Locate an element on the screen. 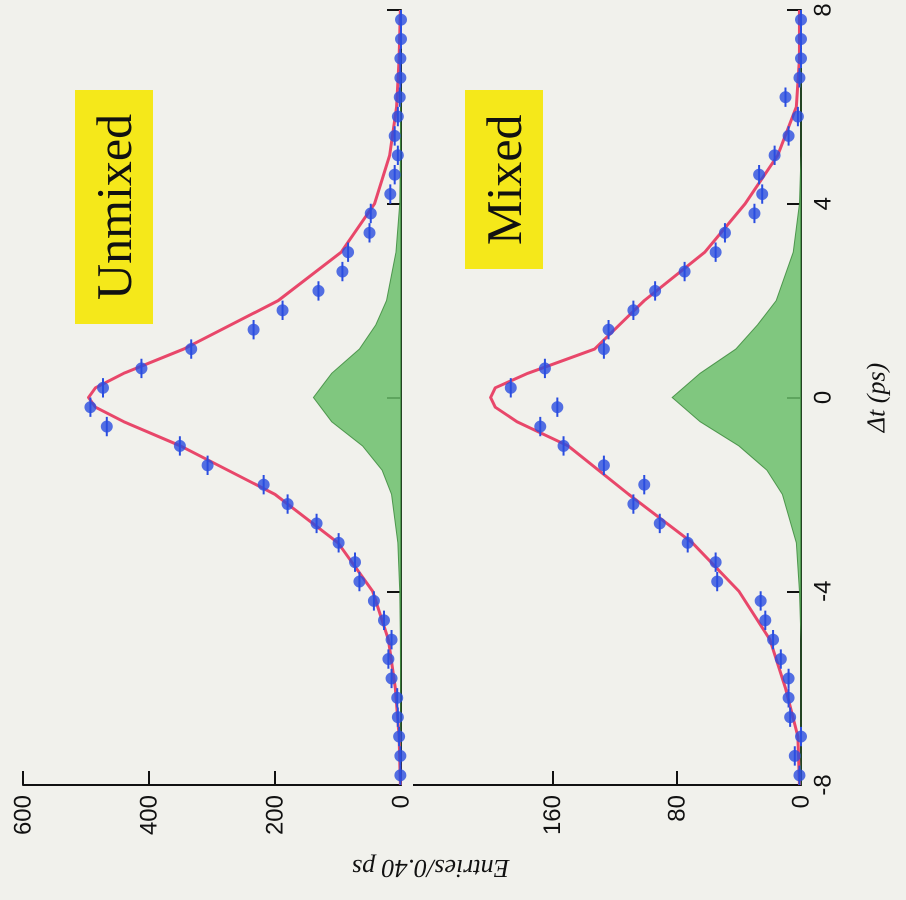  x-axis-title: Entries/0.40 ps is located at coordinates (430, 868).